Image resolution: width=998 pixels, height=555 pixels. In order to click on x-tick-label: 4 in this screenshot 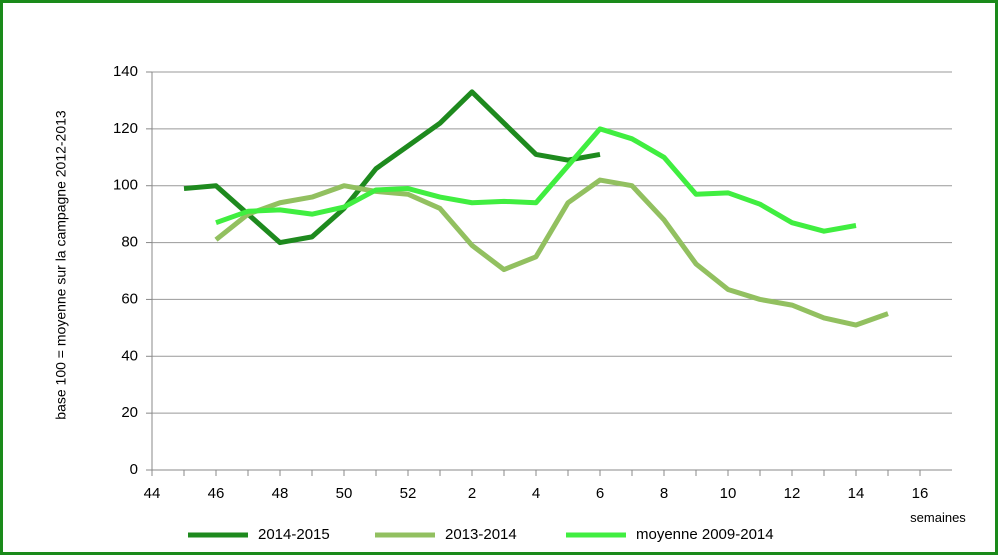, I will do `click(536, 493)`.